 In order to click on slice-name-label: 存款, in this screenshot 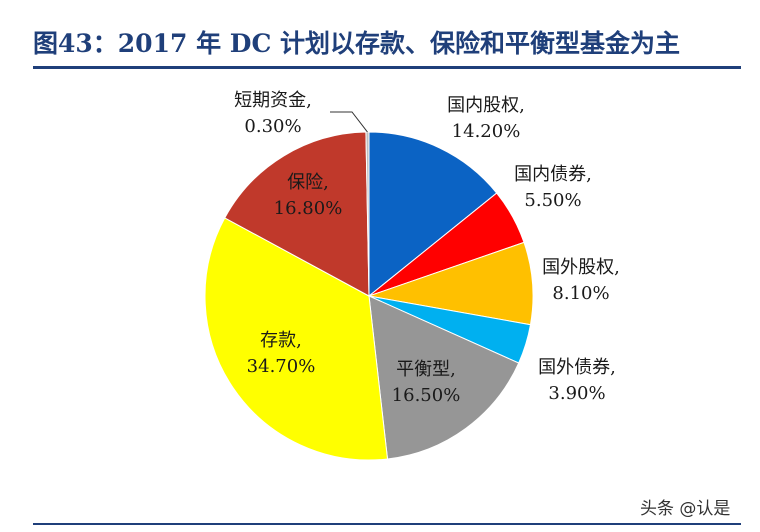, I will do `click(281, 340)`.